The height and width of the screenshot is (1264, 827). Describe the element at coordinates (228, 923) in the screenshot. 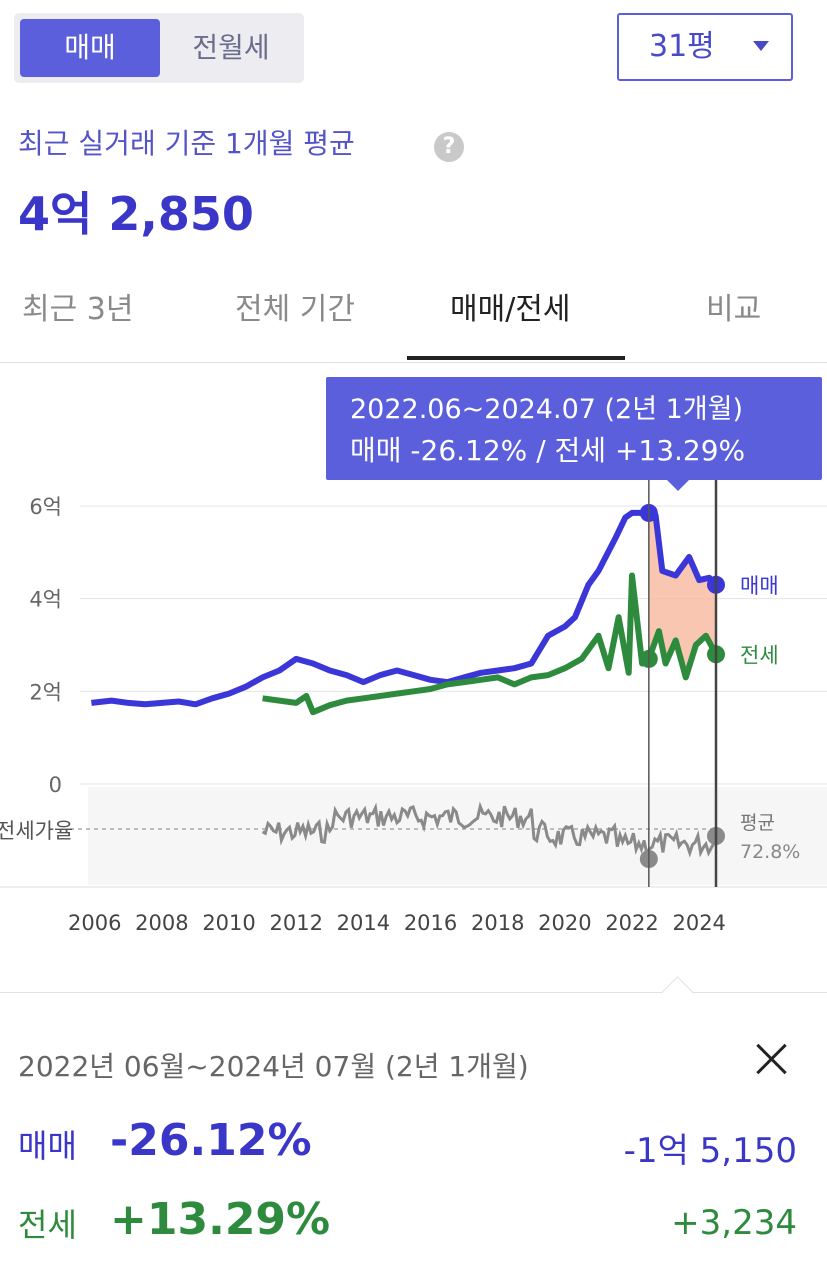

I see `x-tick-label: 2010` at that location.